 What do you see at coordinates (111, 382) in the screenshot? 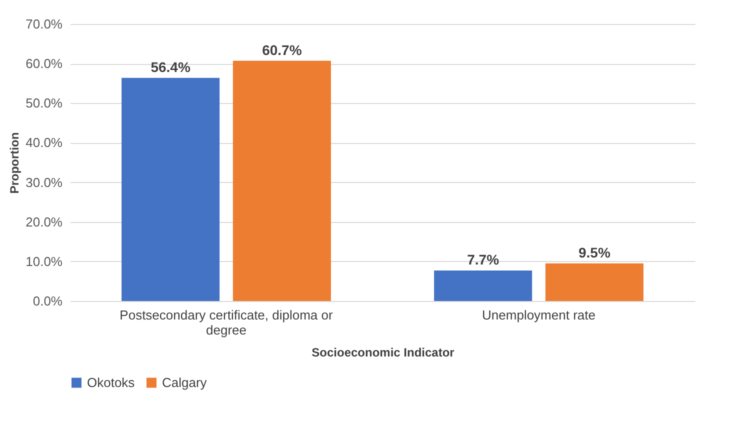
I see `legend-label: Okotoks` at bounding box center [111, 382].